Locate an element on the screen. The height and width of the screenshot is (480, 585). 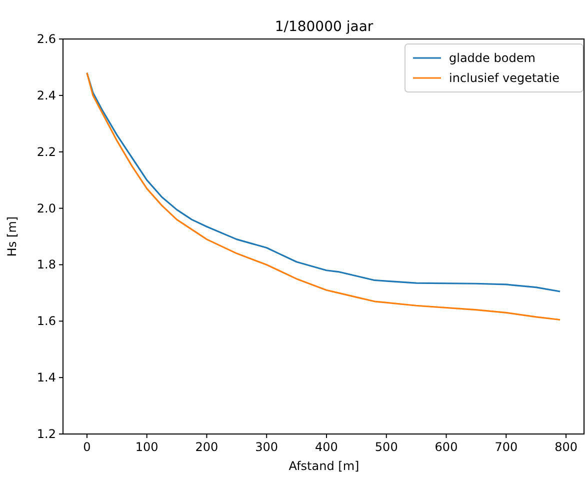
x-tick-label: 100 is located at coordinates (146, 447).